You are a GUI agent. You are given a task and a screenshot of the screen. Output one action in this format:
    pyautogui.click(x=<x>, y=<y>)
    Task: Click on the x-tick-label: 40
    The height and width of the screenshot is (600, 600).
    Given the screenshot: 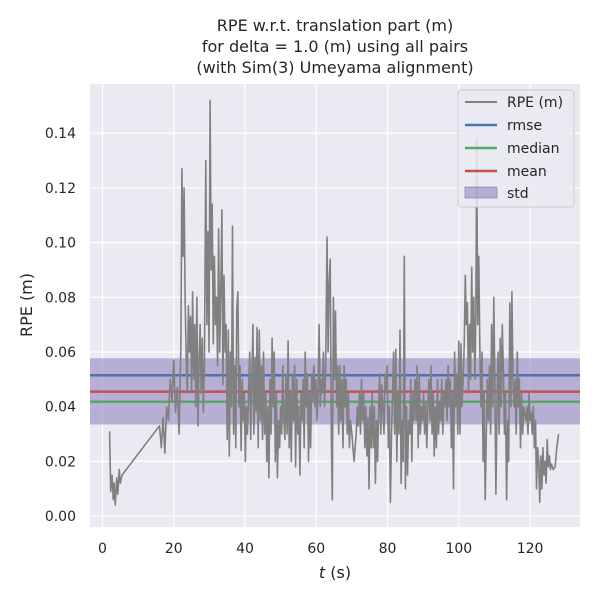 What is the action you would take?
    pyautogui.click(x=245, y=549)
    